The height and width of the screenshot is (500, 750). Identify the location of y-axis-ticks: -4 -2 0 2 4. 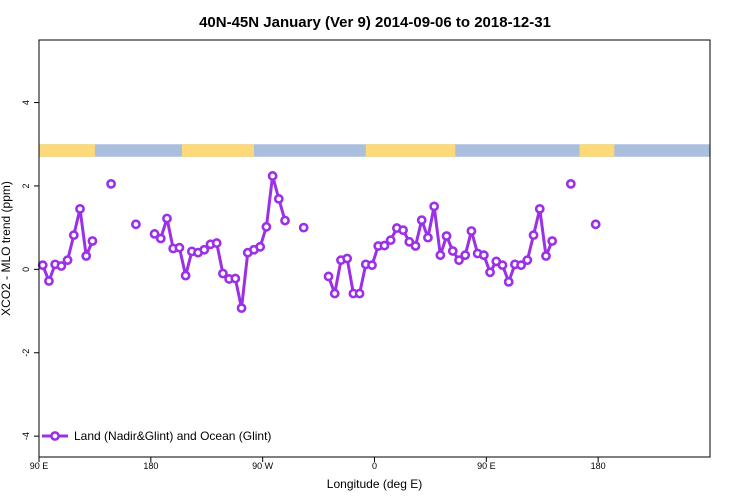
(30, 270).